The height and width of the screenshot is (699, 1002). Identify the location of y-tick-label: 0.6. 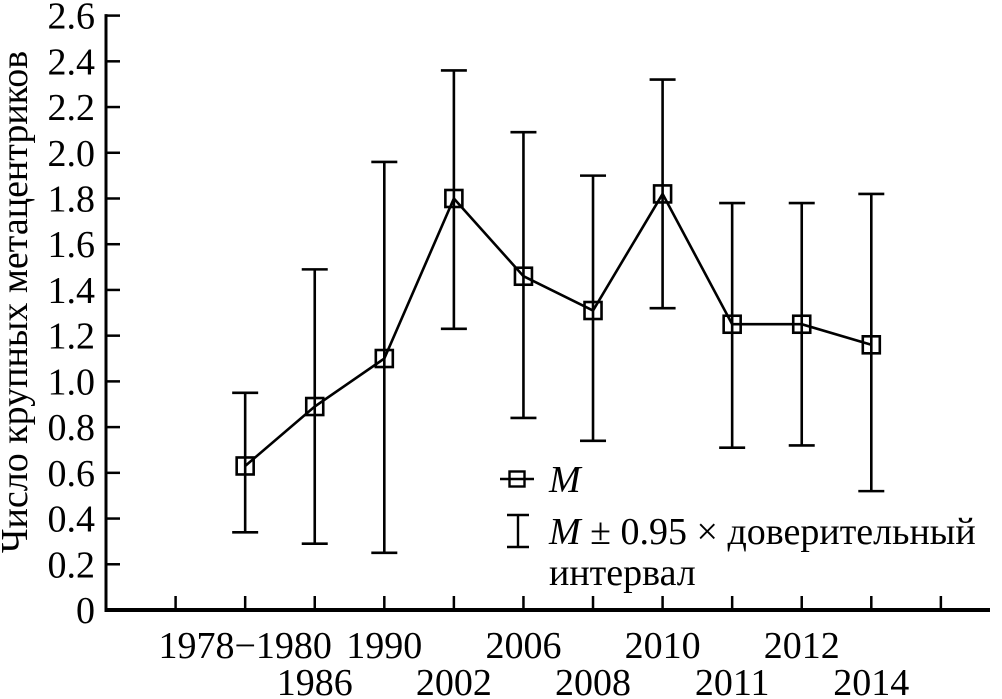
(72, 474).